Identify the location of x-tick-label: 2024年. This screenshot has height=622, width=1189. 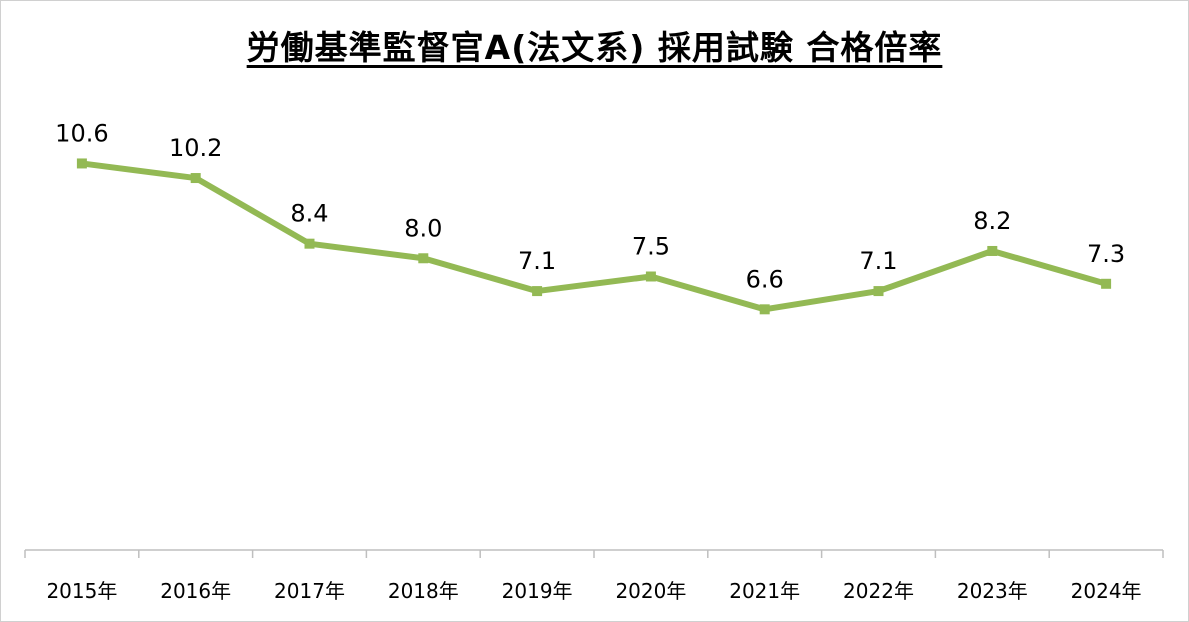
(1106, 591).